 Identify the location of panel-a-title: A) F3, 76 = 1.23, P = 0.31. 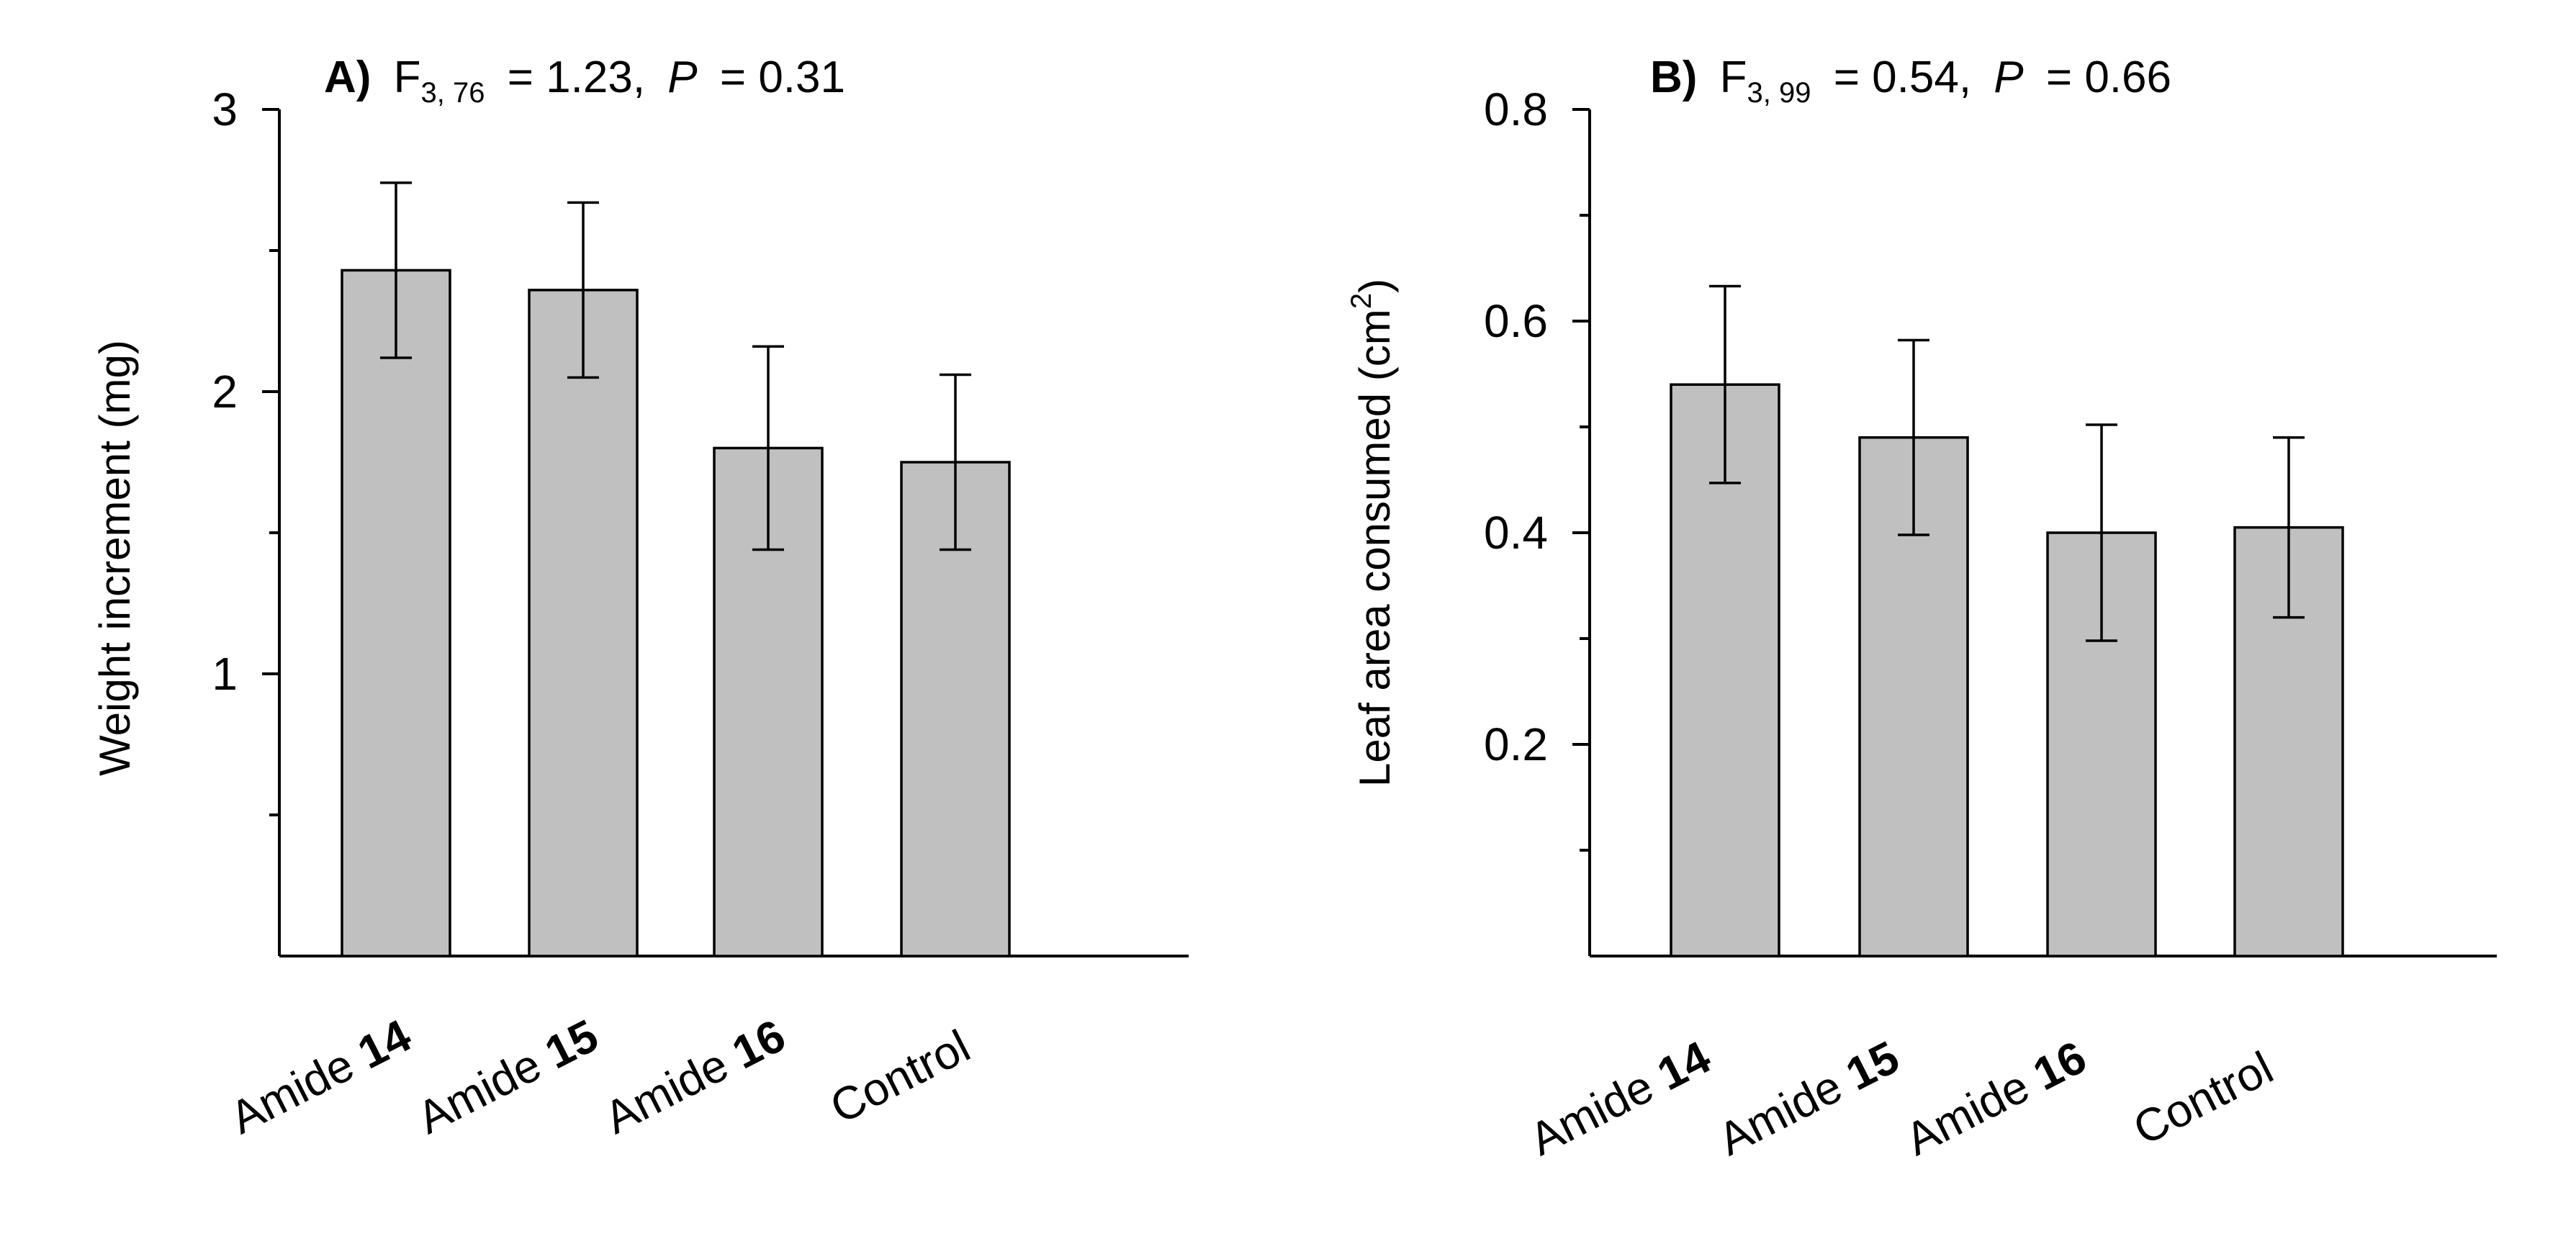
(584, 83).